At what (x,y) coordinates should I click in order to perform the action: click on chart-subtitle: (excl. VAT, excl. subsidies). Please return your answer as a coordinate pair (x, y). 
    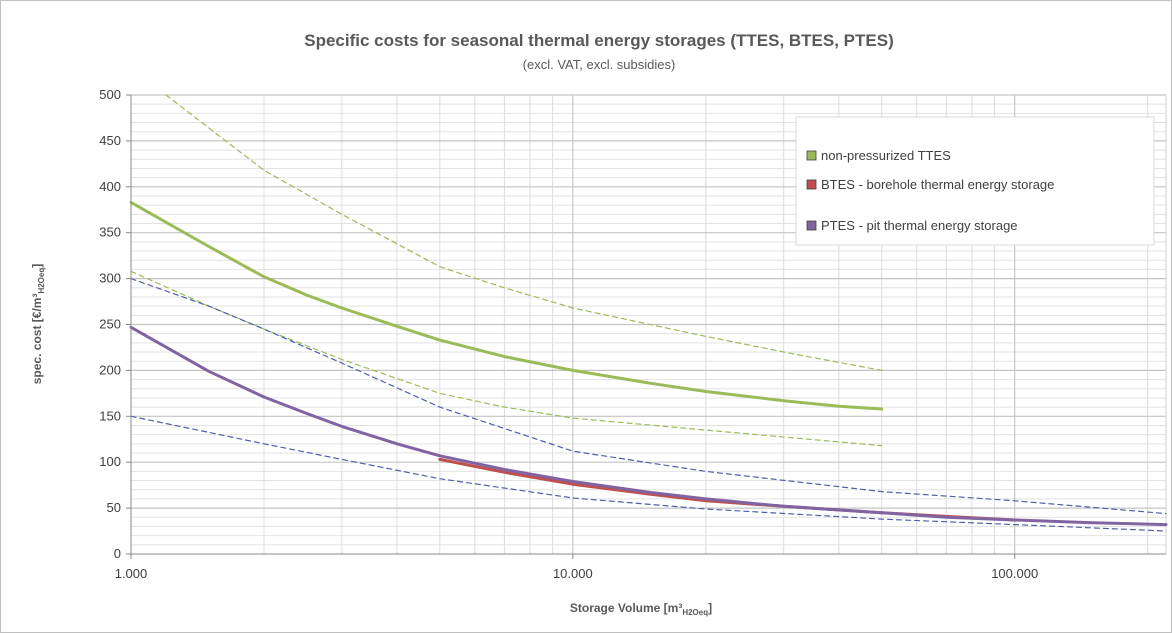
    Looking at the image, I should click on (599, 64).